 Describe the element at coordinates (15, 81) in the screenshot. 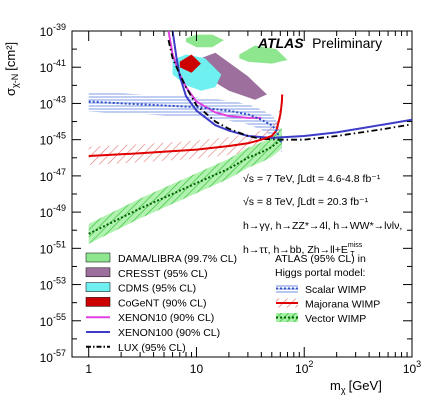

I see `y-label-sub: χ-N` at that location.